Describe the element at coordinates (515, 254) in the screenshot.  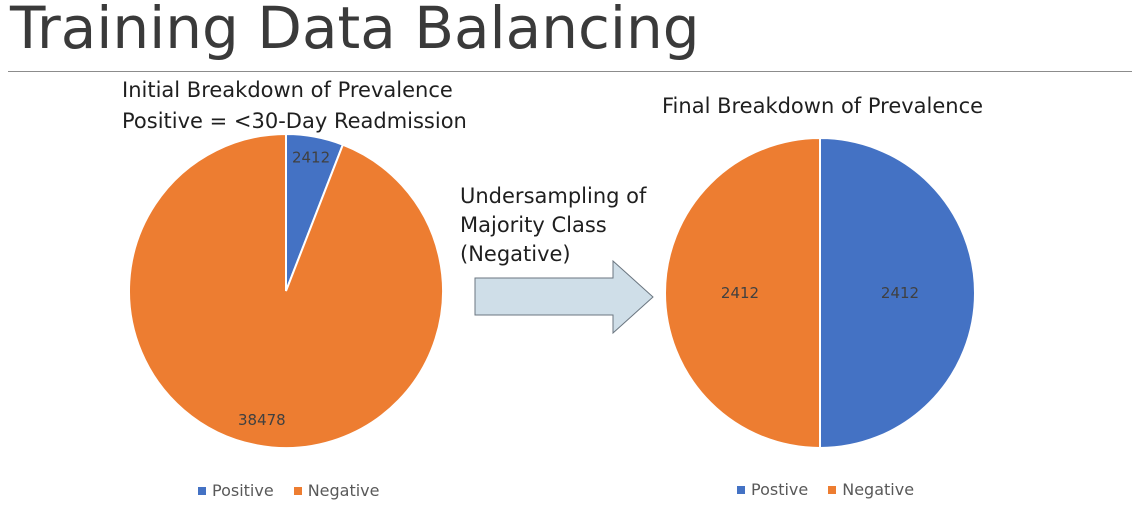
I see `annotation-line-3: (Negative)` at that location.